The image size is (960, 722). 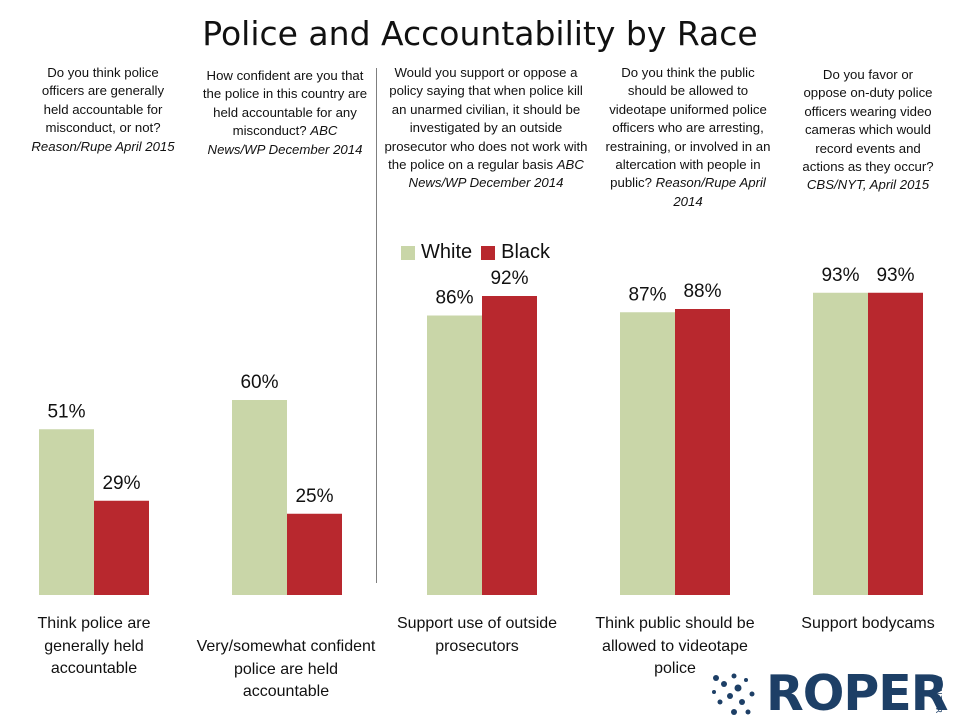 I want to click on legend: White Black, so click(x=480, y=252).